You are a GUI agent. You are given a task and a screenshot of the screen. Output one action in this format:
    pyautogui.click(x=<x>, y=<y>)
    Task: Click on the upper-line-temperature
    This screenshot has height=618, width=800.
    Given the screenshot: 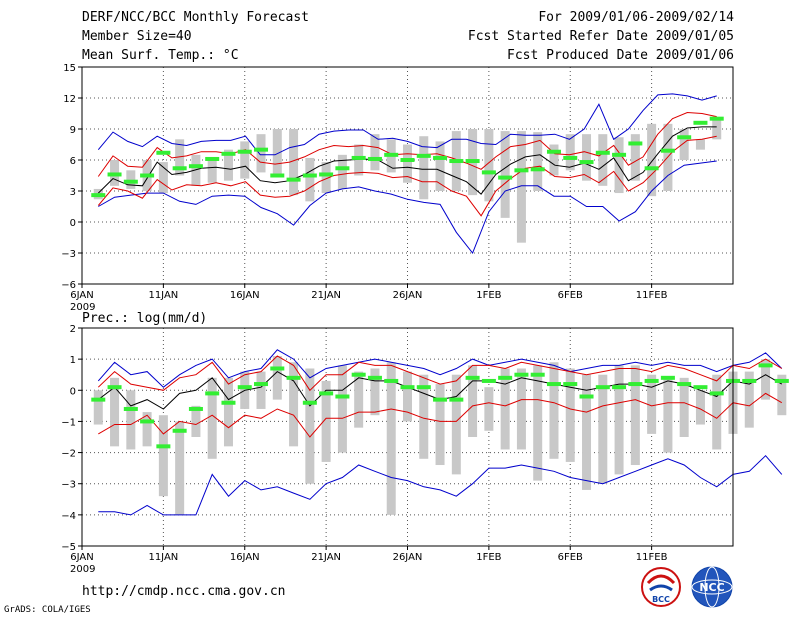 What is the action you would take?
    pyautogui.click(x=407, y=144)
    